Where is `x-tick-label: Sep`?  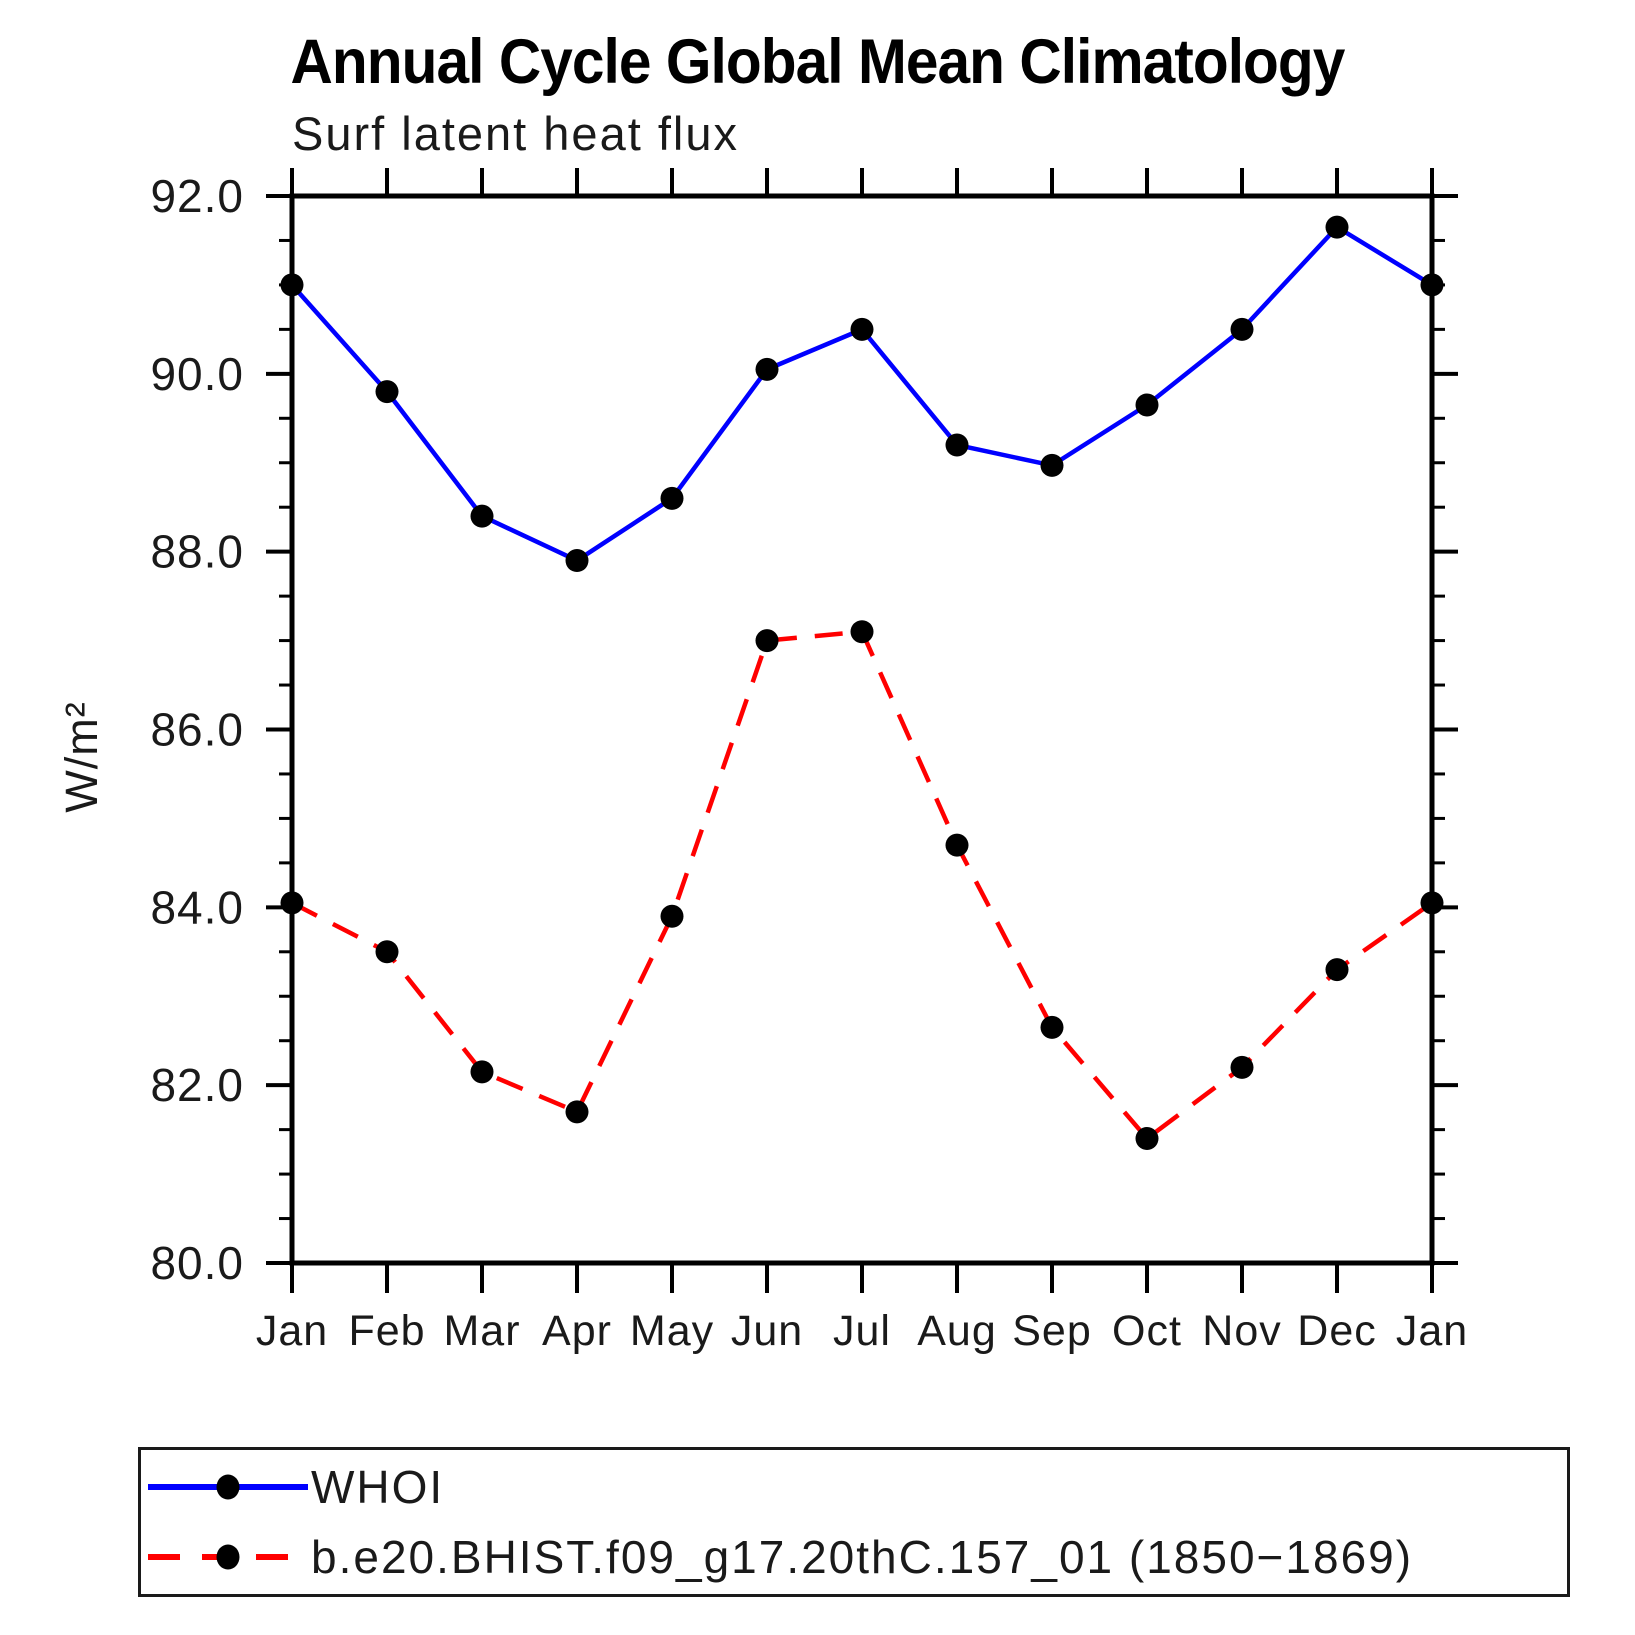
x-tick-label: Sep is located at coordinates (1052, 1331).